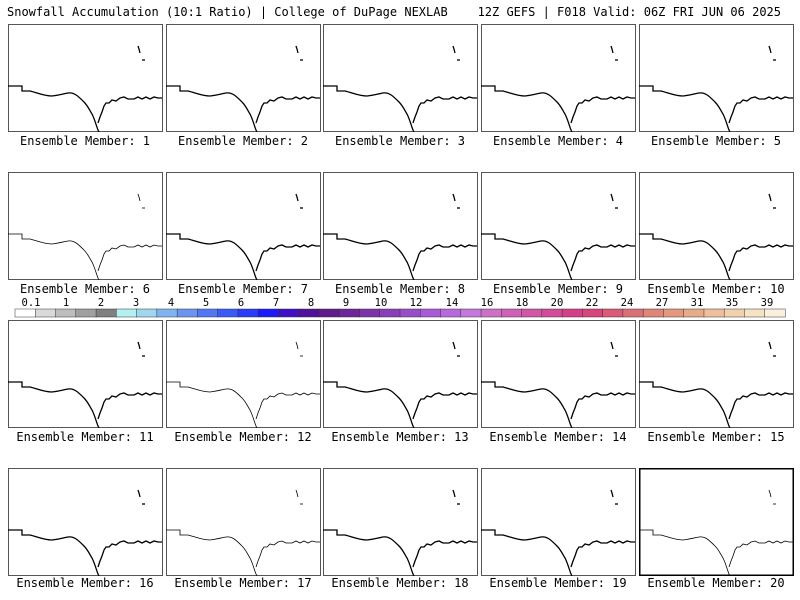 This screenshot has width=800, height=600. I want to click on colorbar-tick-label: 7, so click(276, 303).